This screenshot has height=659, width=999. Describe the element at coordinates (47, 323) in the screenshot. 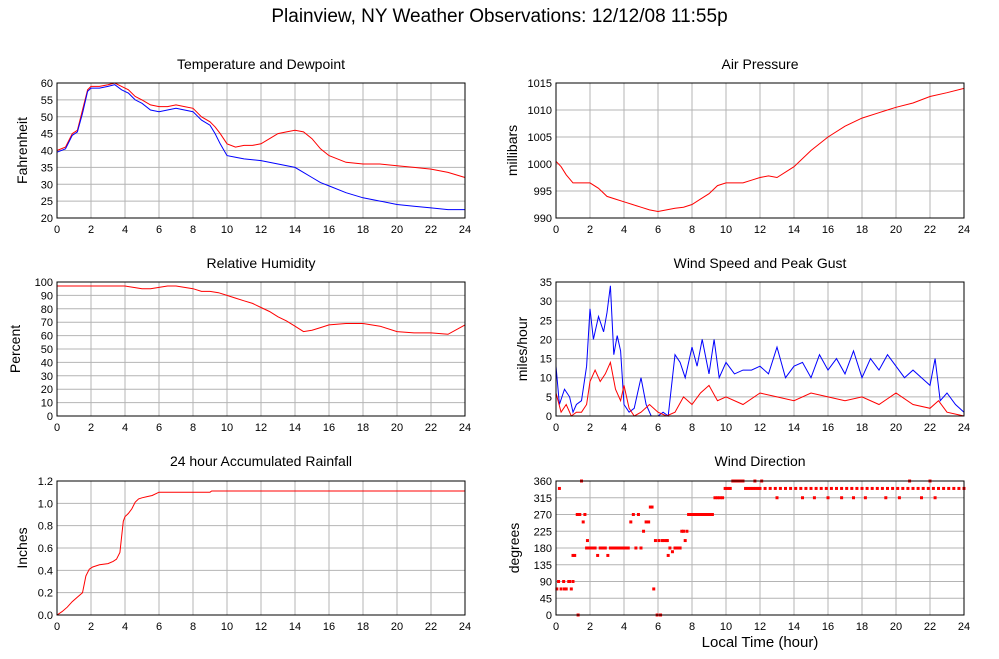

I see `y-tick-label: 70` at that location.